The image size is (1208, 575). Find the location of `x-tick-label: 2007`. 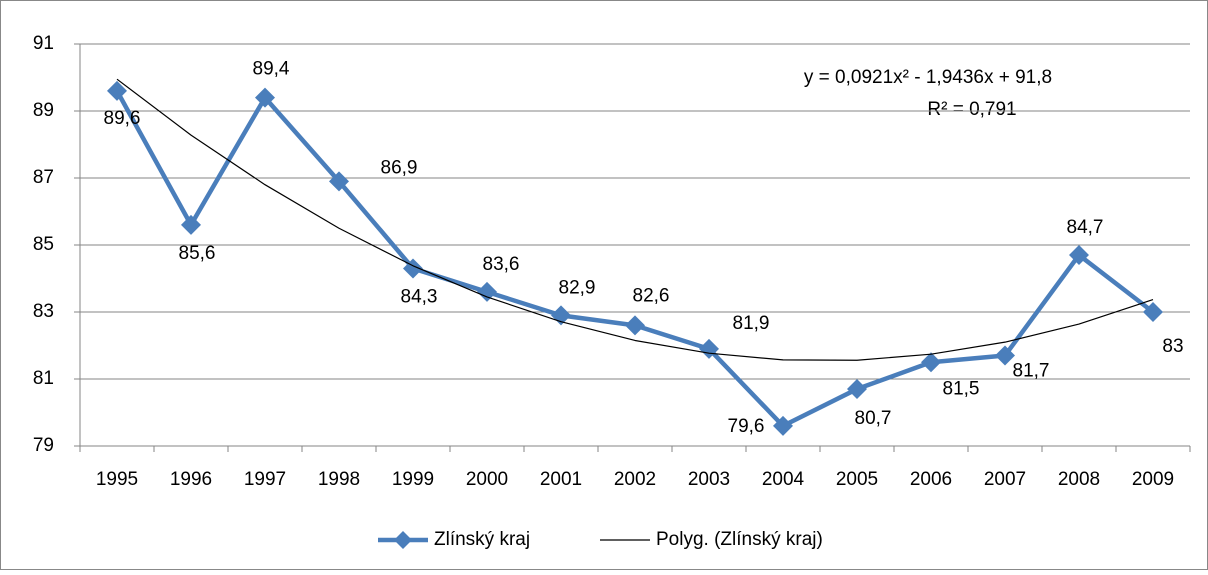

x-tick-label: 2007 is located at coordinates (1005, 479).